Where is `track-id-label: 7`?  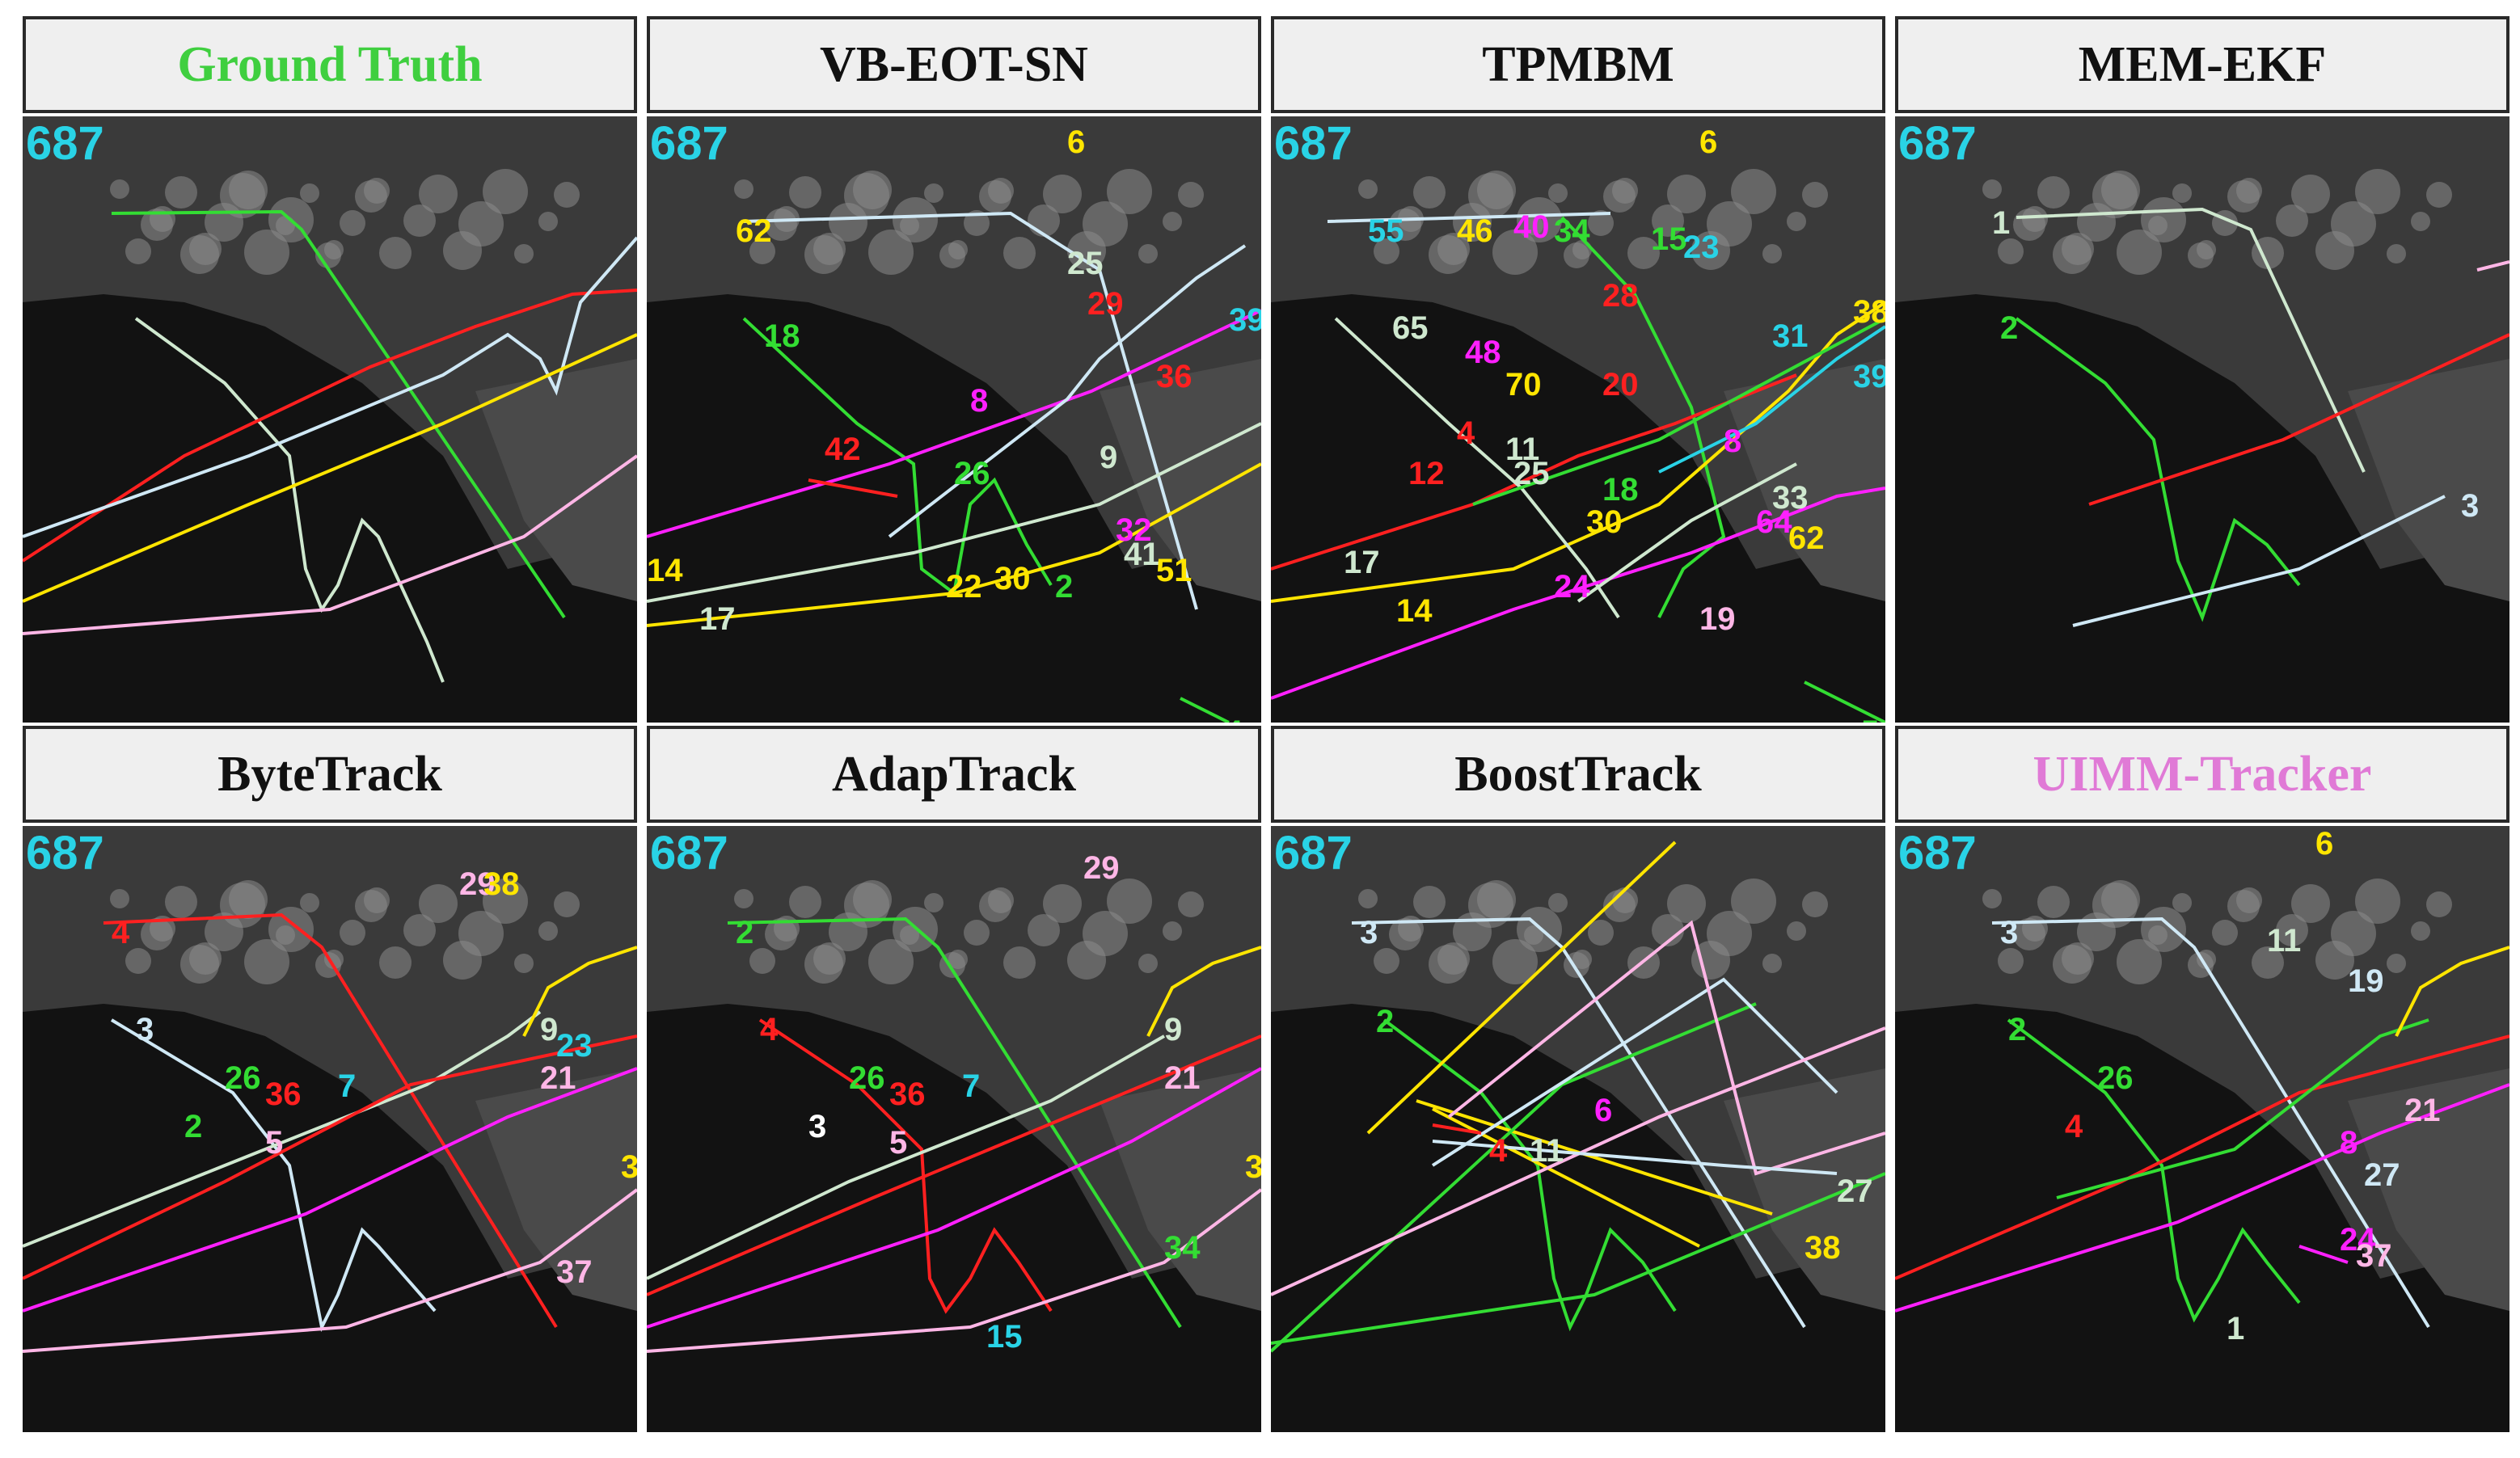
track-id-label: 7 is located at coordinates (972, 1086).